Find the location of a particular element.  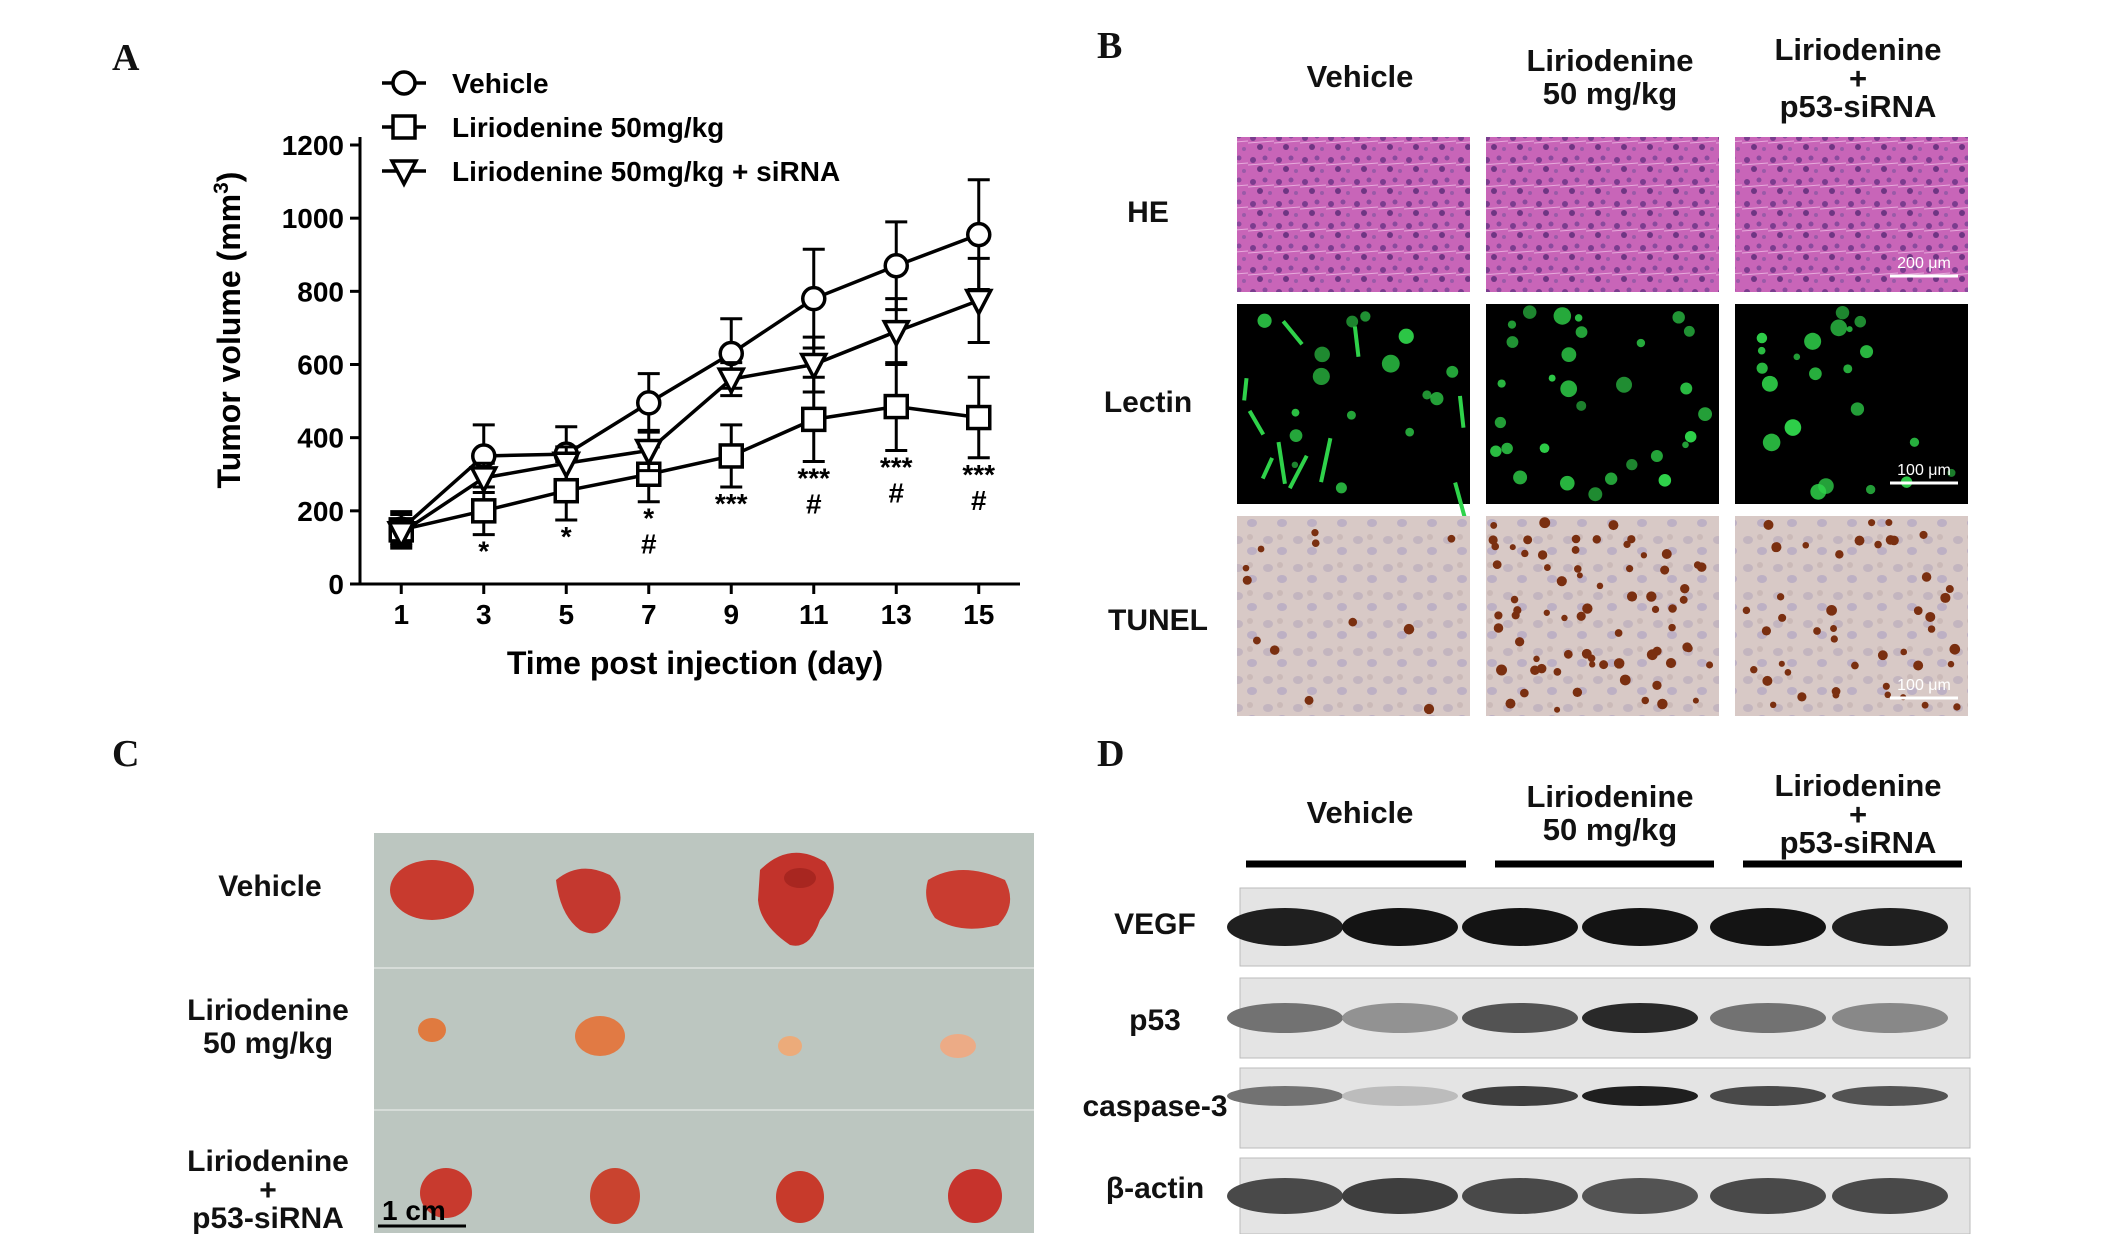

x-tick-label: 7 is located at coordinates (649, 614).